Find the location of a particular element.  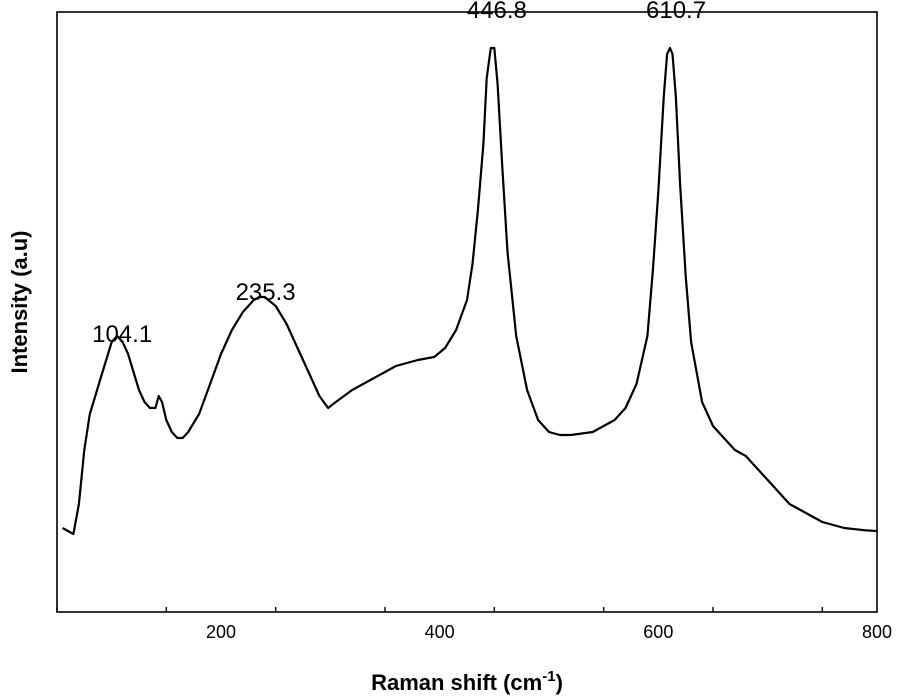

x-axis-ticks is located at coordinates (440, 609).